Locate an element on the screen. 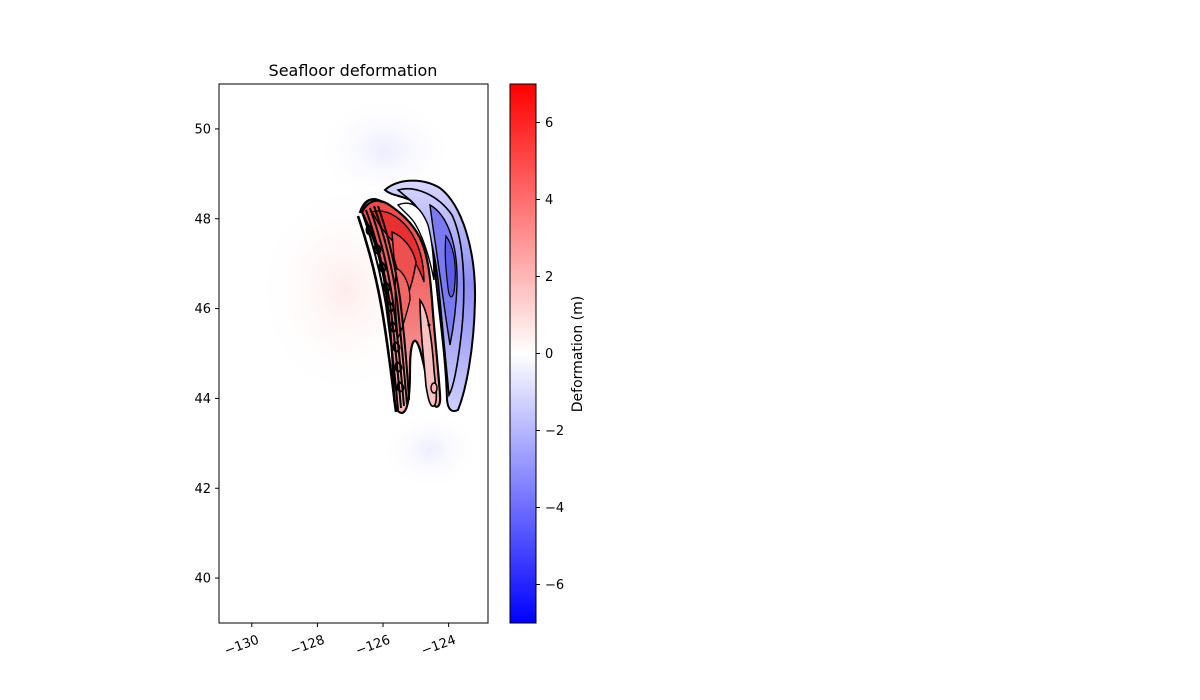  faint-subsidence-haze-south is located at coordinates (430, 450).